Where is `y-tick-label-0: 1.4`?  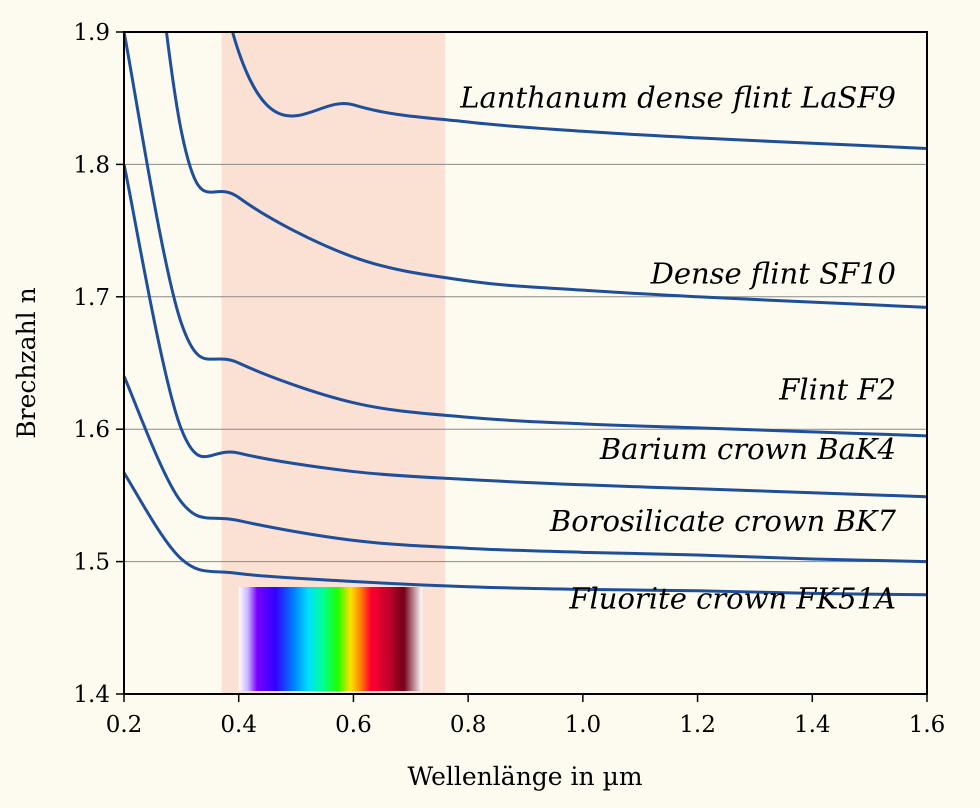
y-tick-label-0: 1.4 is located at coordinates (91, 695).